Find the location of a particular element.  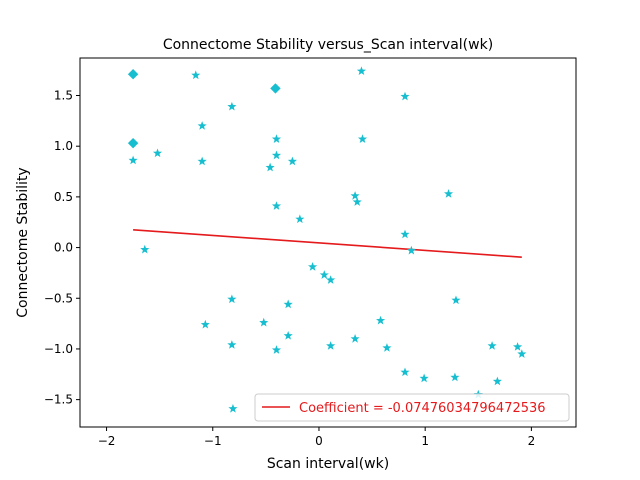

y-tick-label: 0.0 is located at coordinates (63, 248).